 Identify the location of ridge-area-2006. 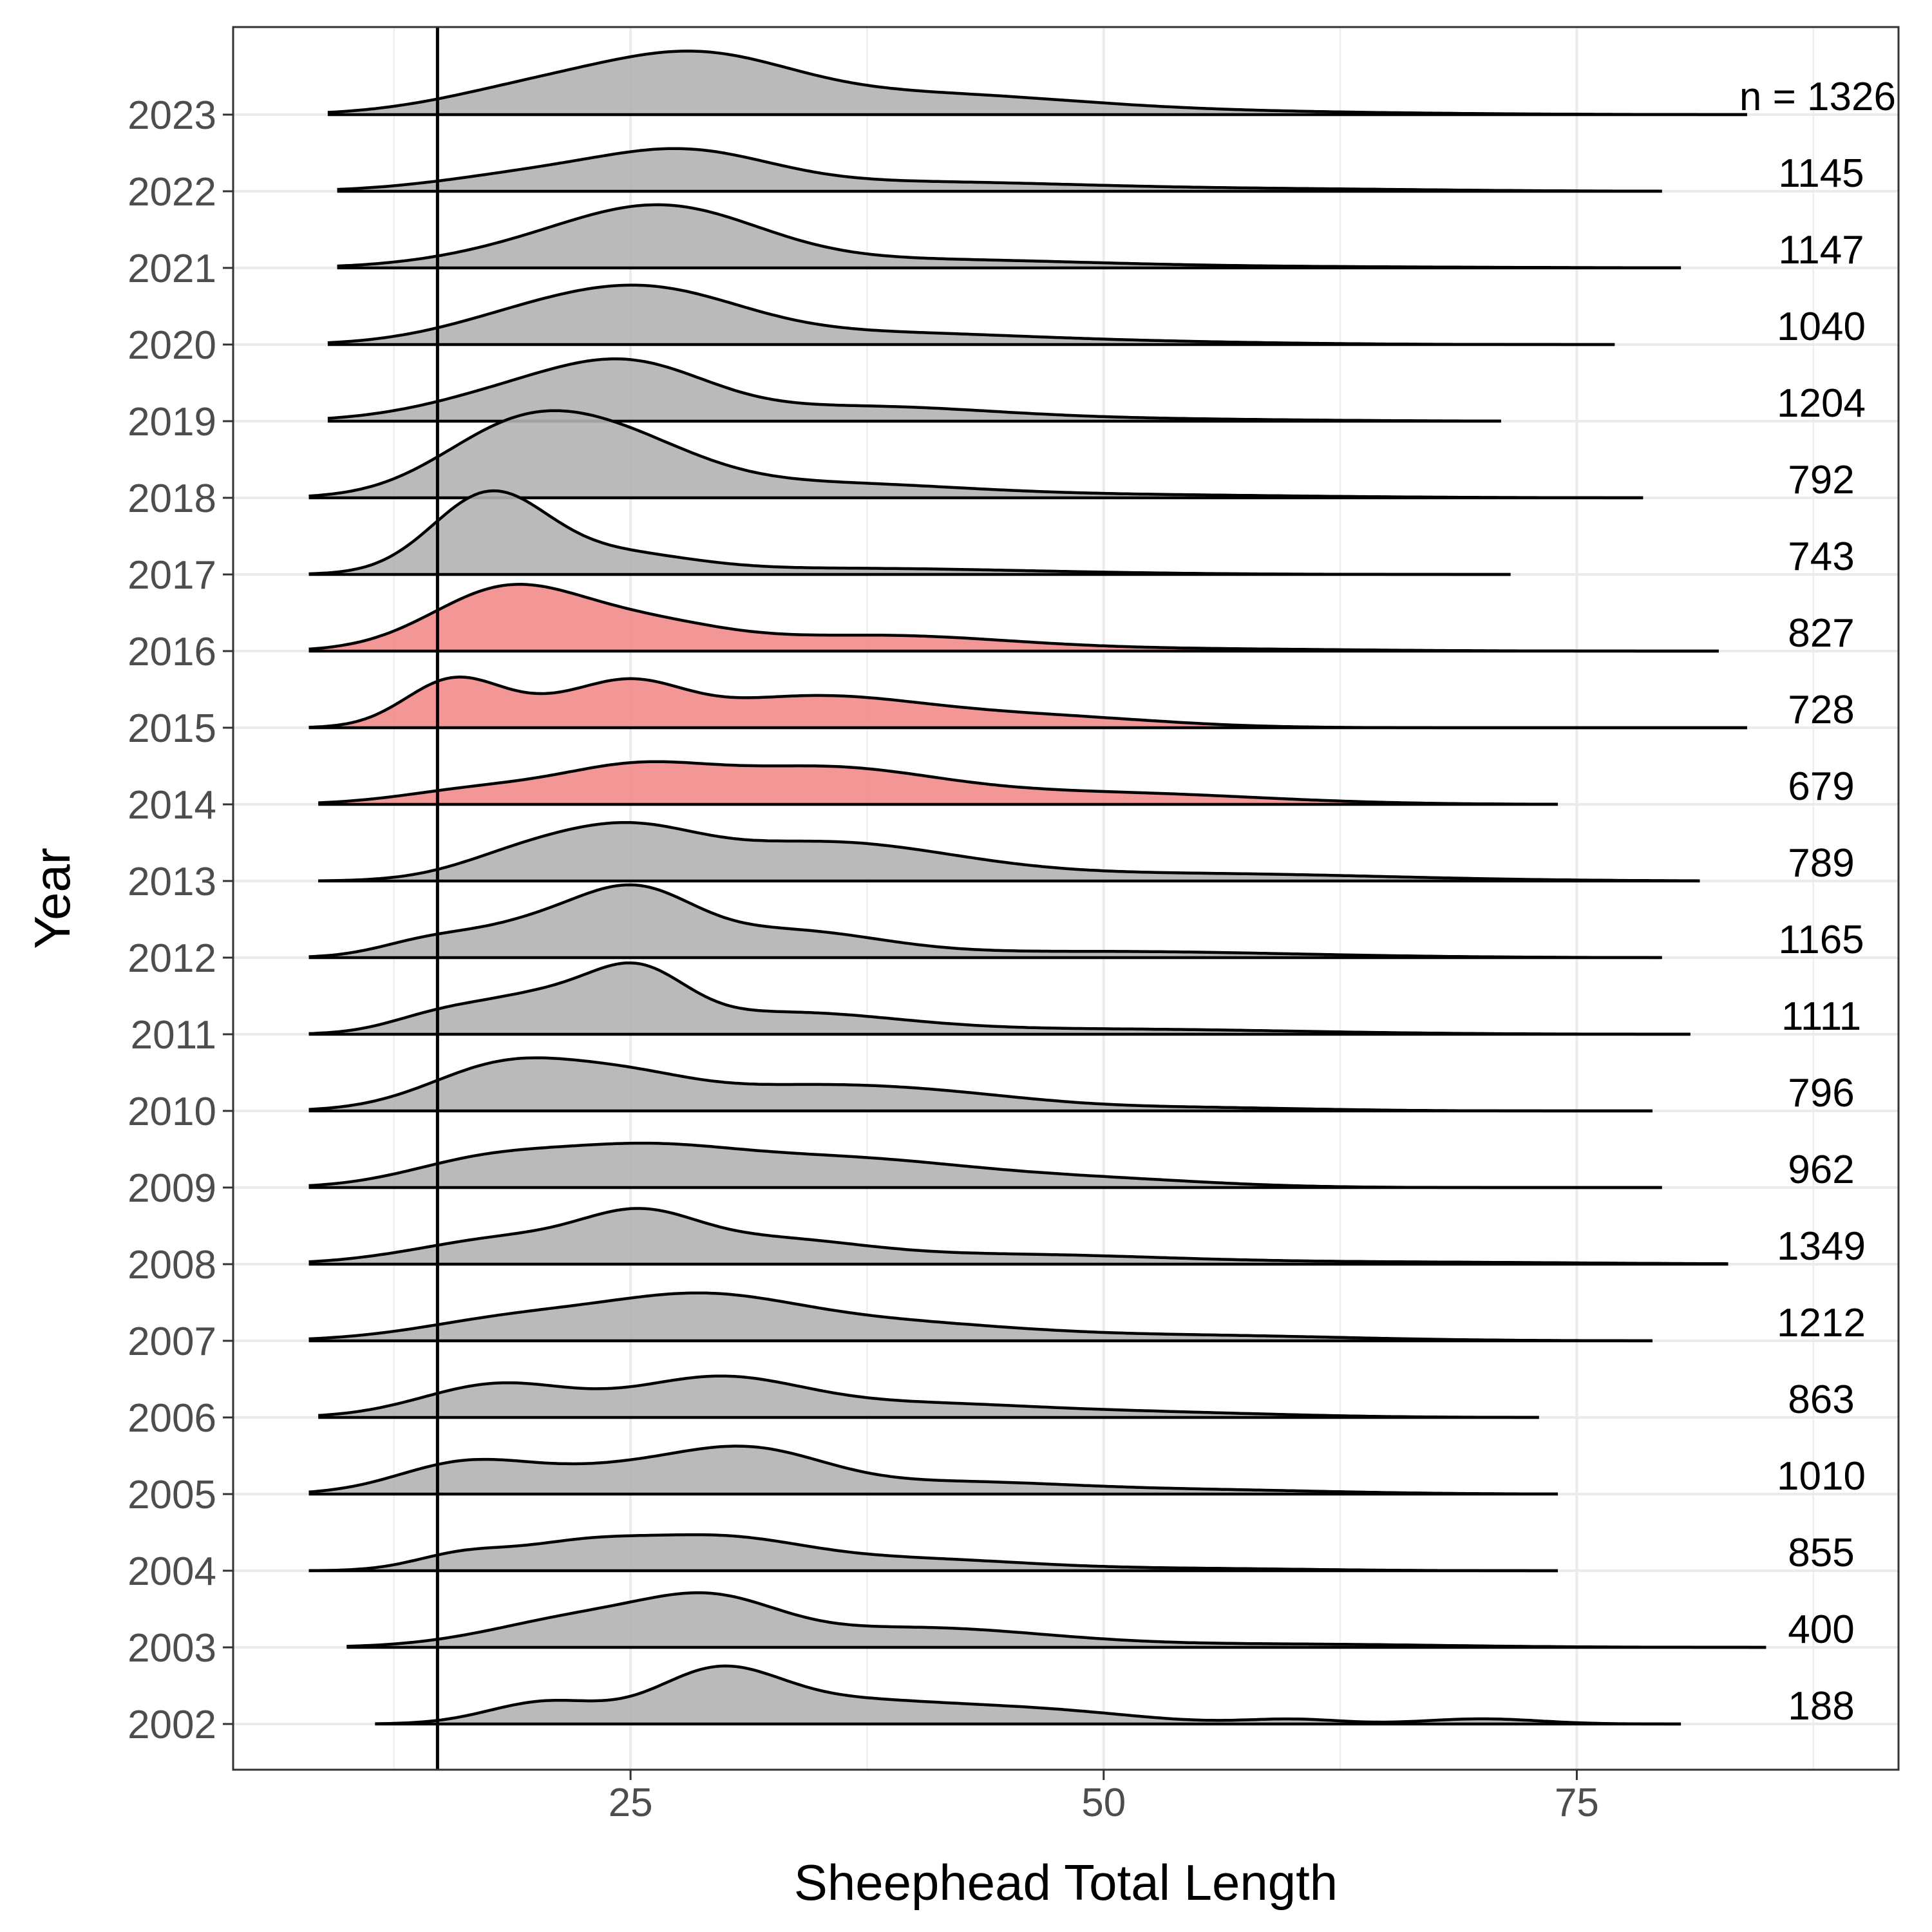
(929, 1397).